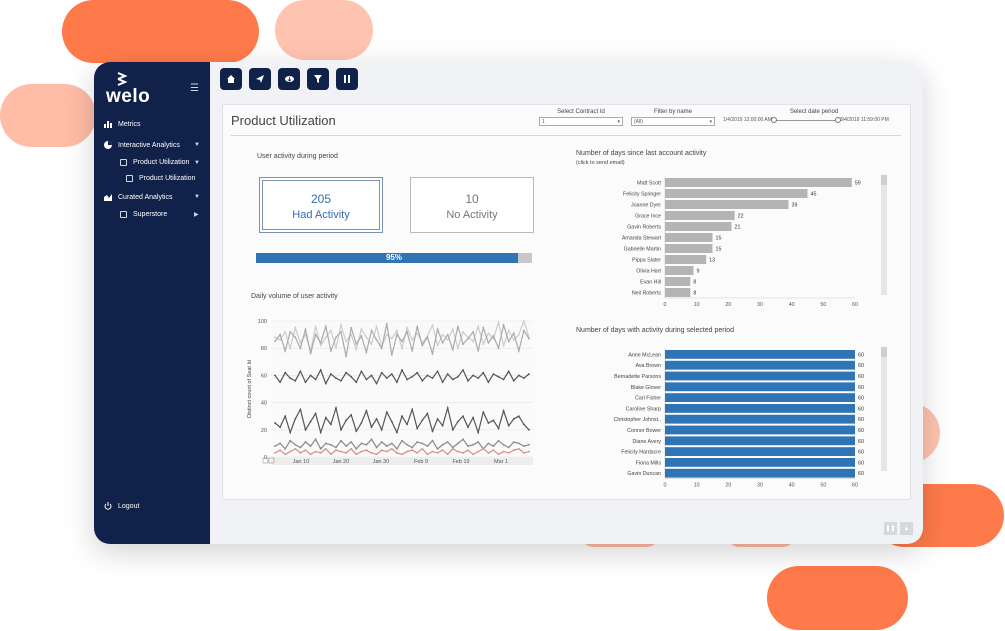  I want to click on sidebar-item-interactive-analytics: Interactive Analytics ▼, so click(152, 145).